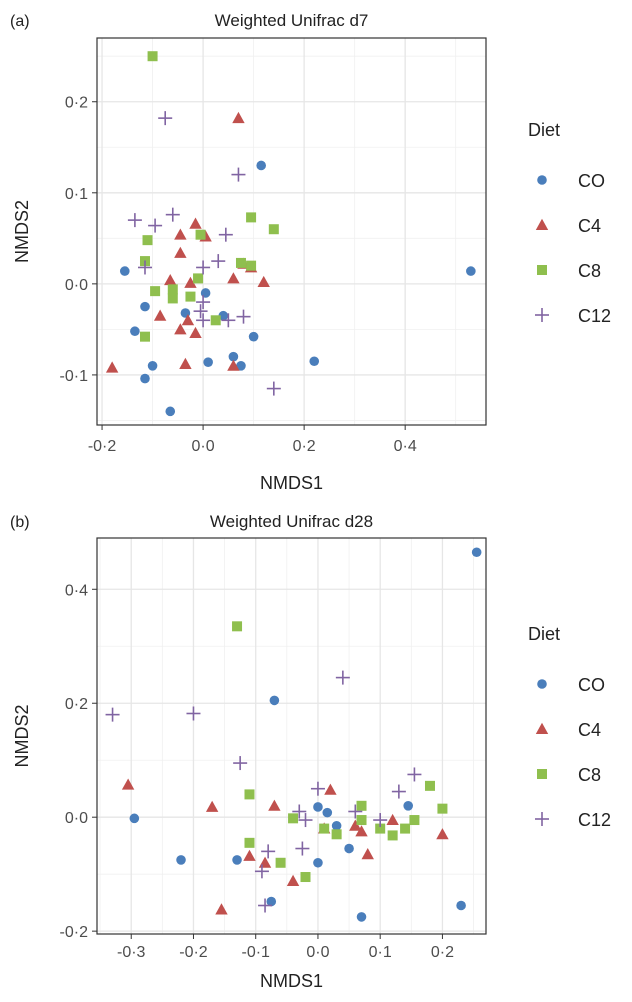  I want to click on legend-label-co: CO, so click(591, 181).